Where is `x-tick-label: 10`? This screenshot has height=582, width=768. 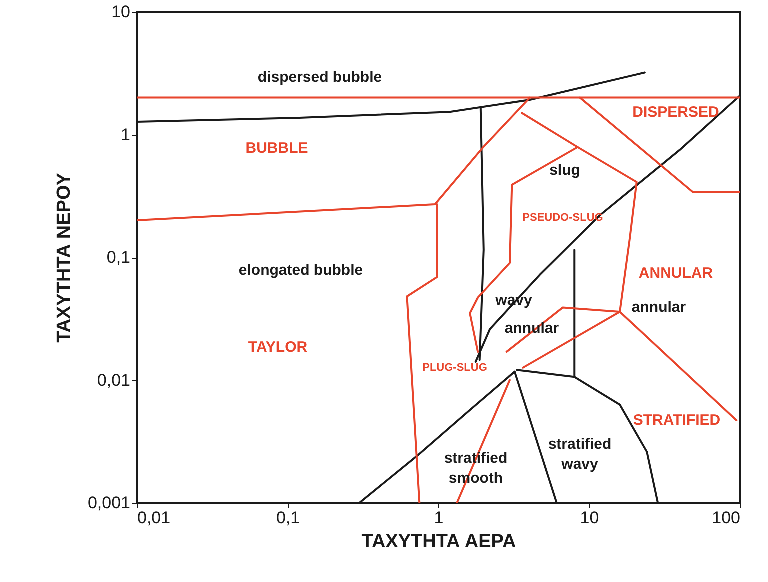 x-tick-label: 10 is located at coordinates (590, 518).